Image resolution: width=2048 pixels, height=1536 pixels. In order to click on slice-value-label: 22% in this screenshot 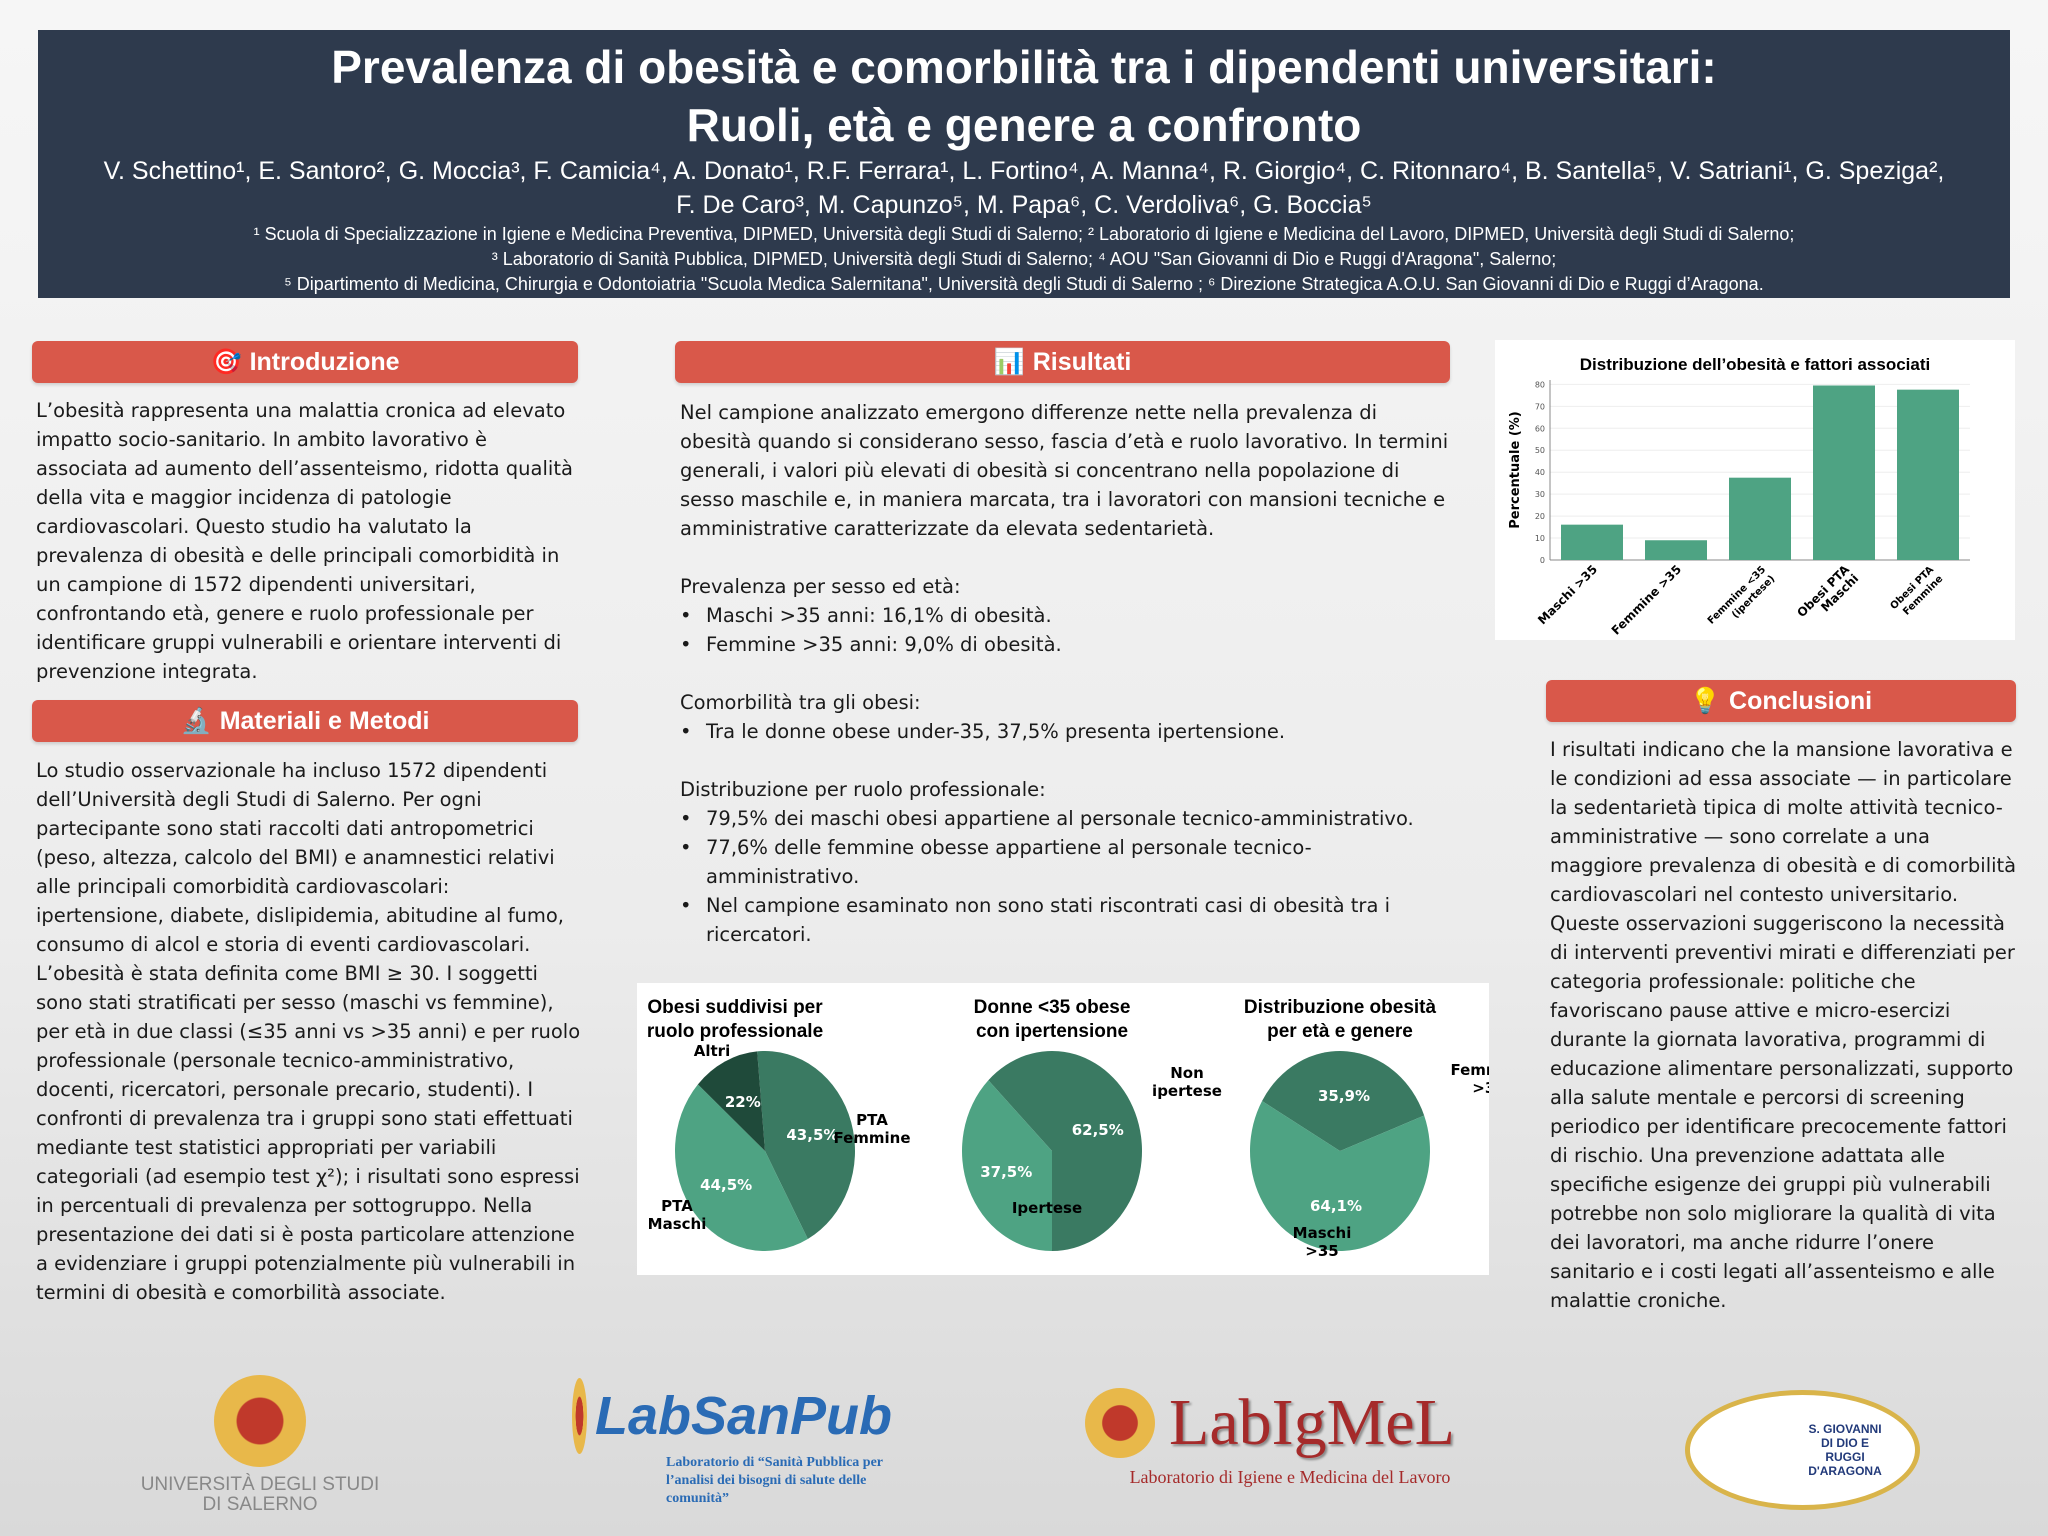, I will do `click(743, 1102)`.